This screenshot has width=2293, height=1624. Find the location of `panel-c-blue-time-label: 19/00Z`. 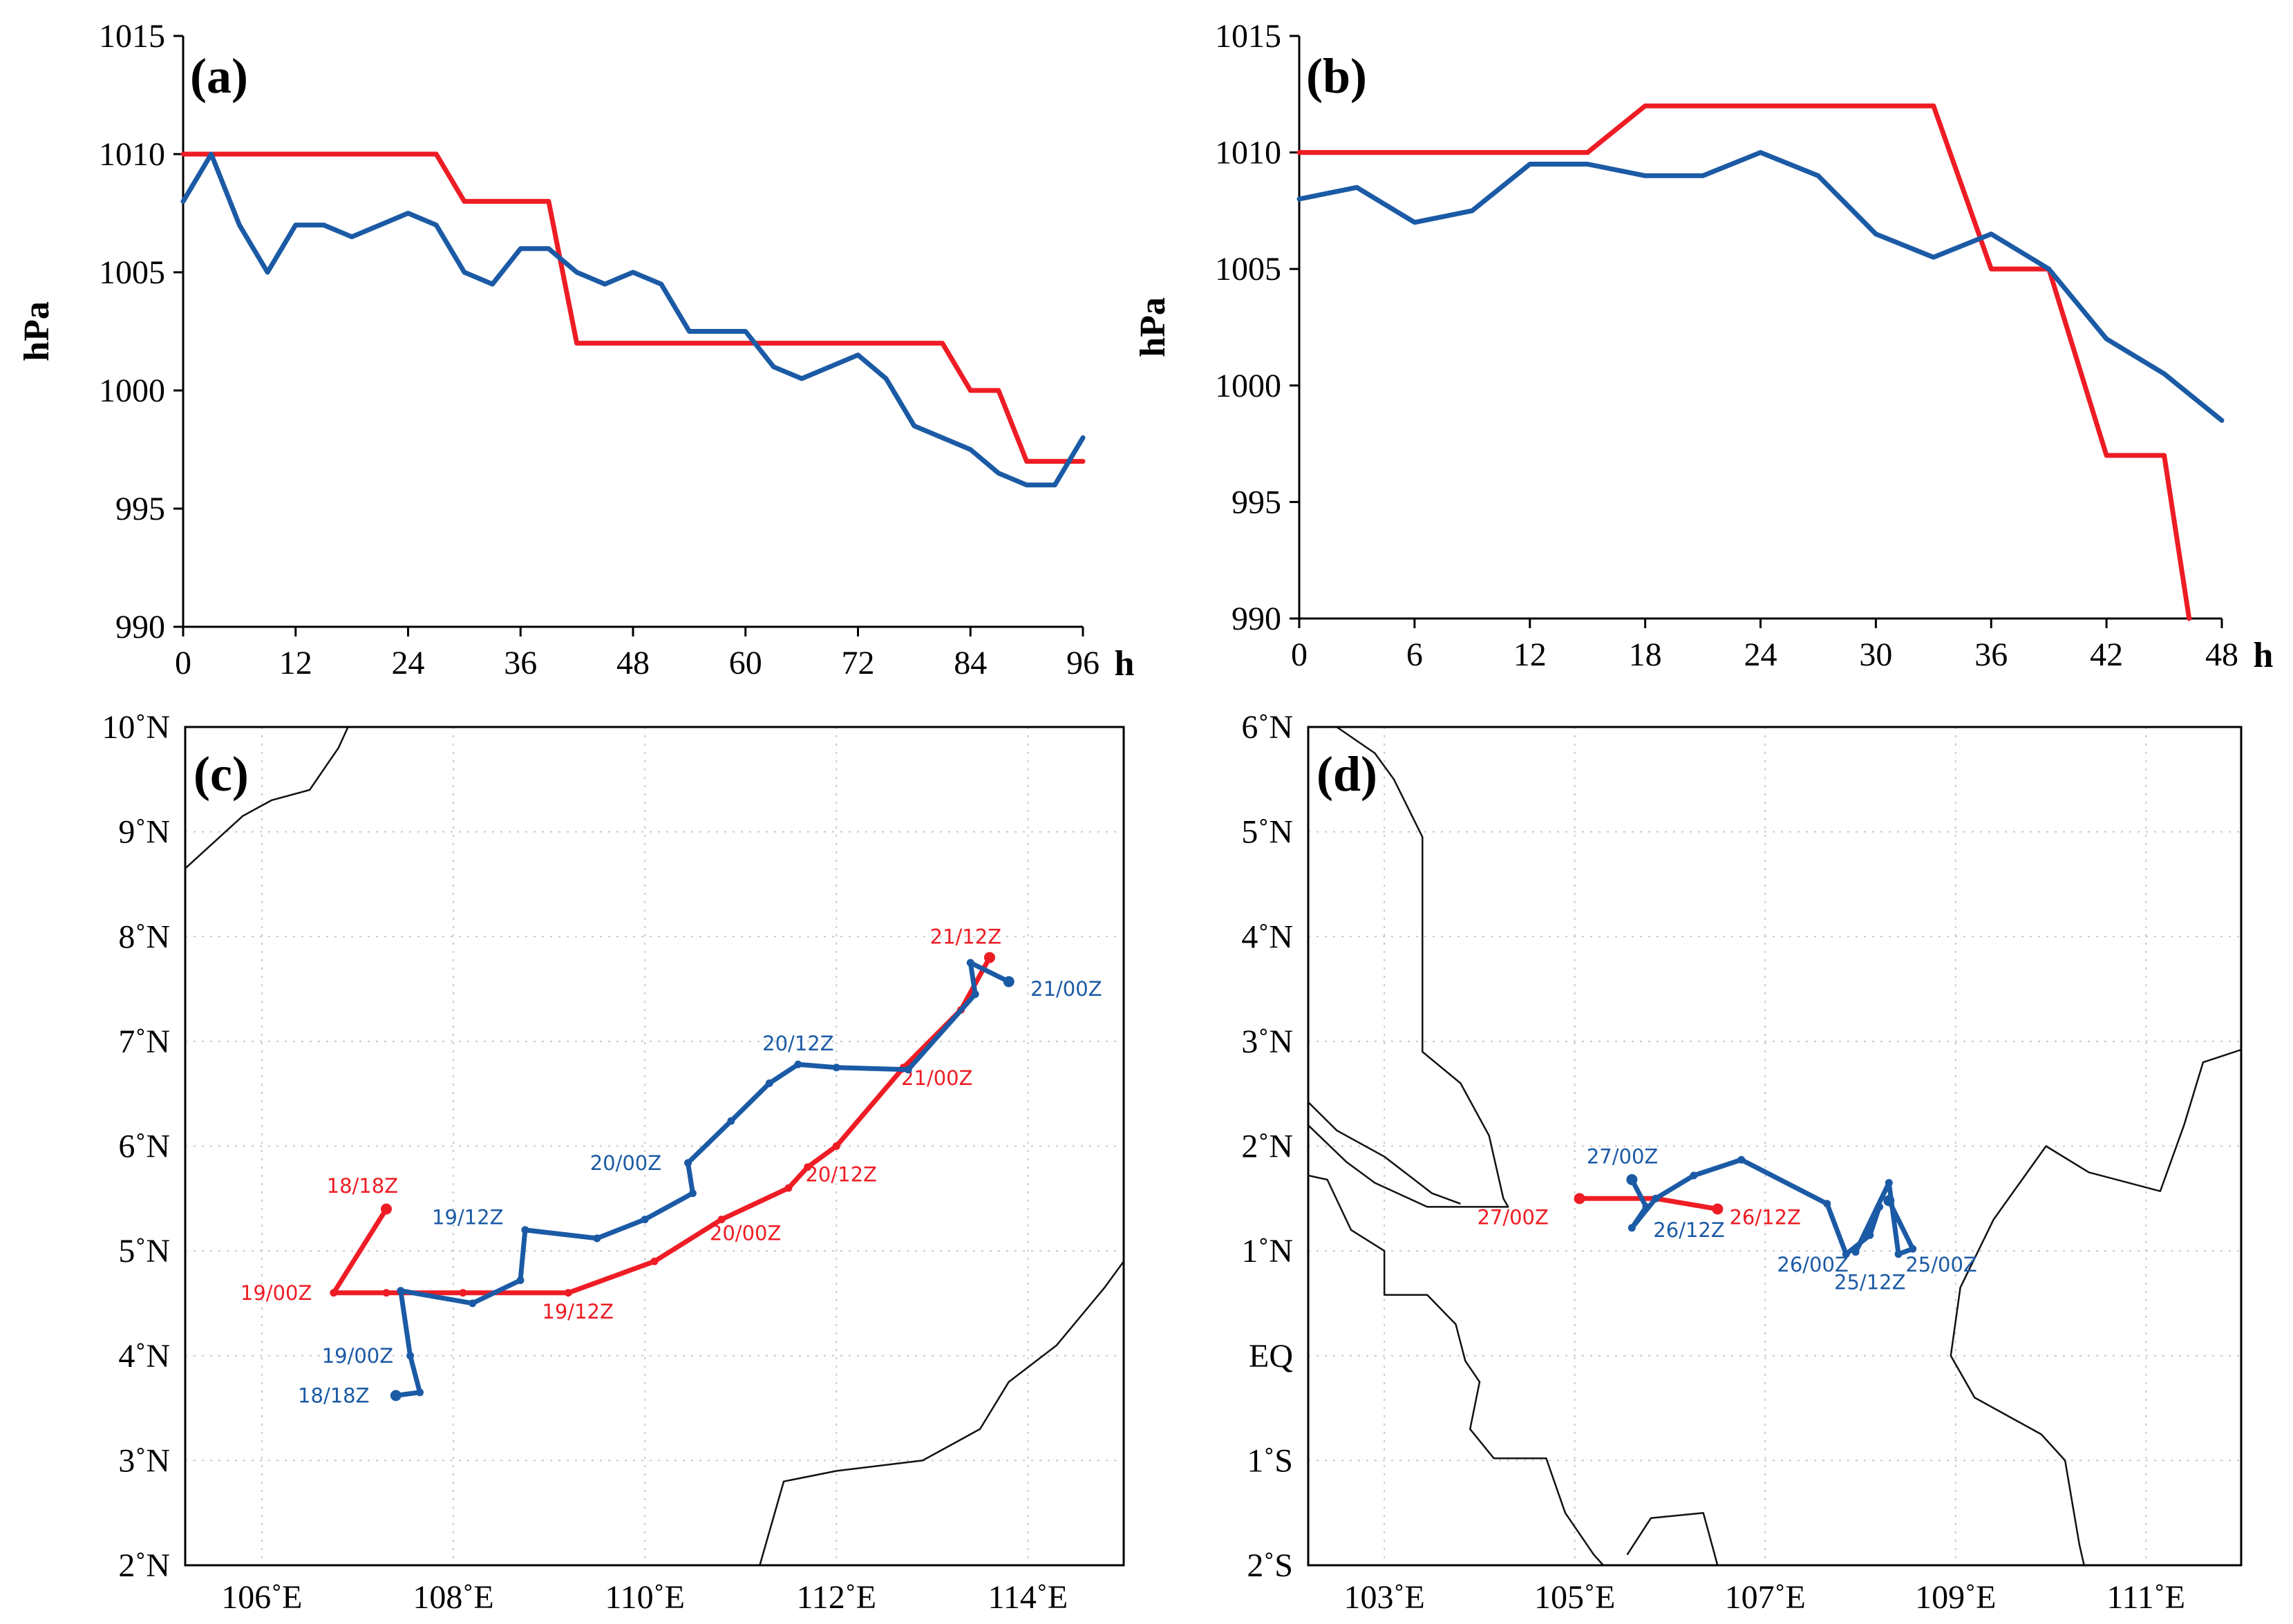

panel-c-blue-time-label: 19/00Z is located at coordinates (357, 1356).